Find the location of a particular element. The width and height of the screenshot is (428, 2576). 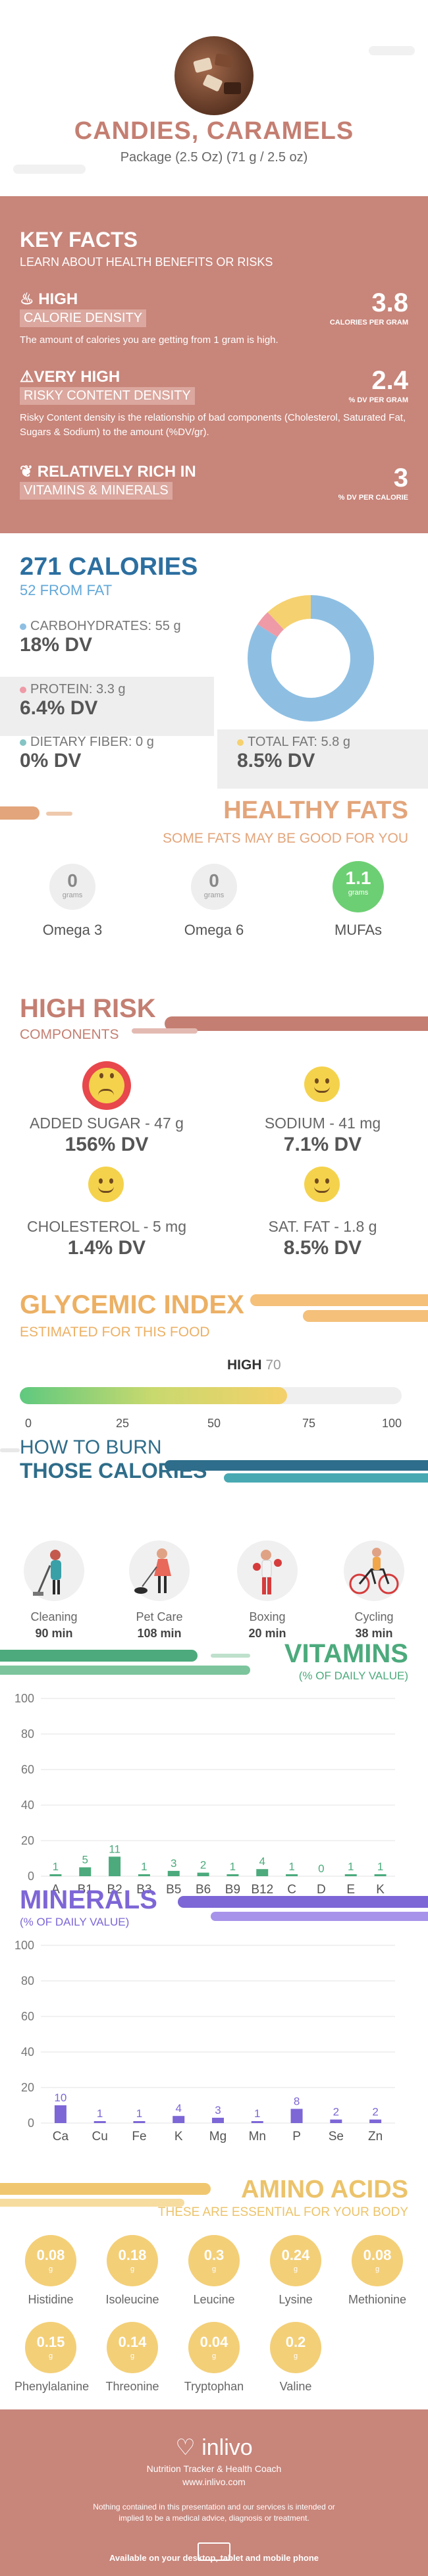

vitamins-title: VITAMINS is located at coordinates (346, 1653).